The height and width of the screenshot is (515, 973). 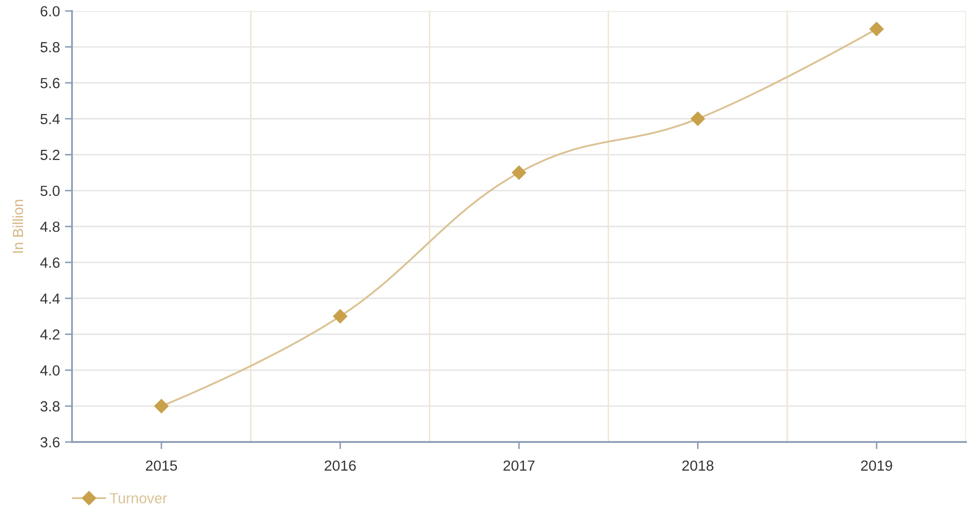 What do you see at coordinates (162, 465) in the screenshot?
I see `x-tick-label: 2015` at bounding box center [162, 465].